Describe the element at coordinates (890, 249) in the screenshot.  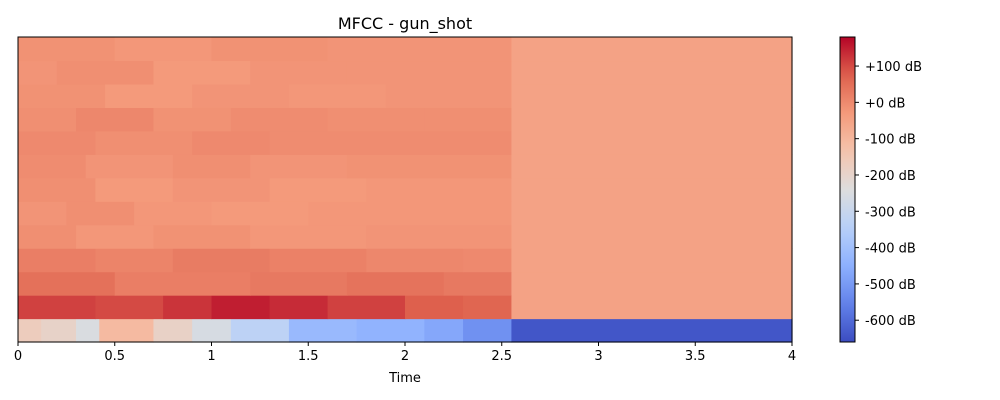
I see `colorbar-tick-label: -400 dB` at that location.